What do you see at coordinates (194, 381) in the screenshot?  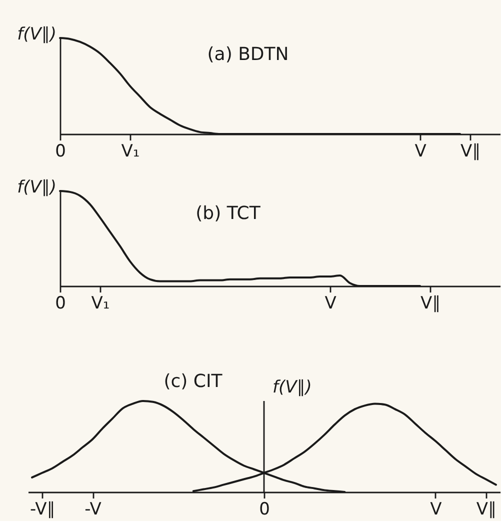 I see `chart-title: (c) CIT` at bounding box center [194, 381].